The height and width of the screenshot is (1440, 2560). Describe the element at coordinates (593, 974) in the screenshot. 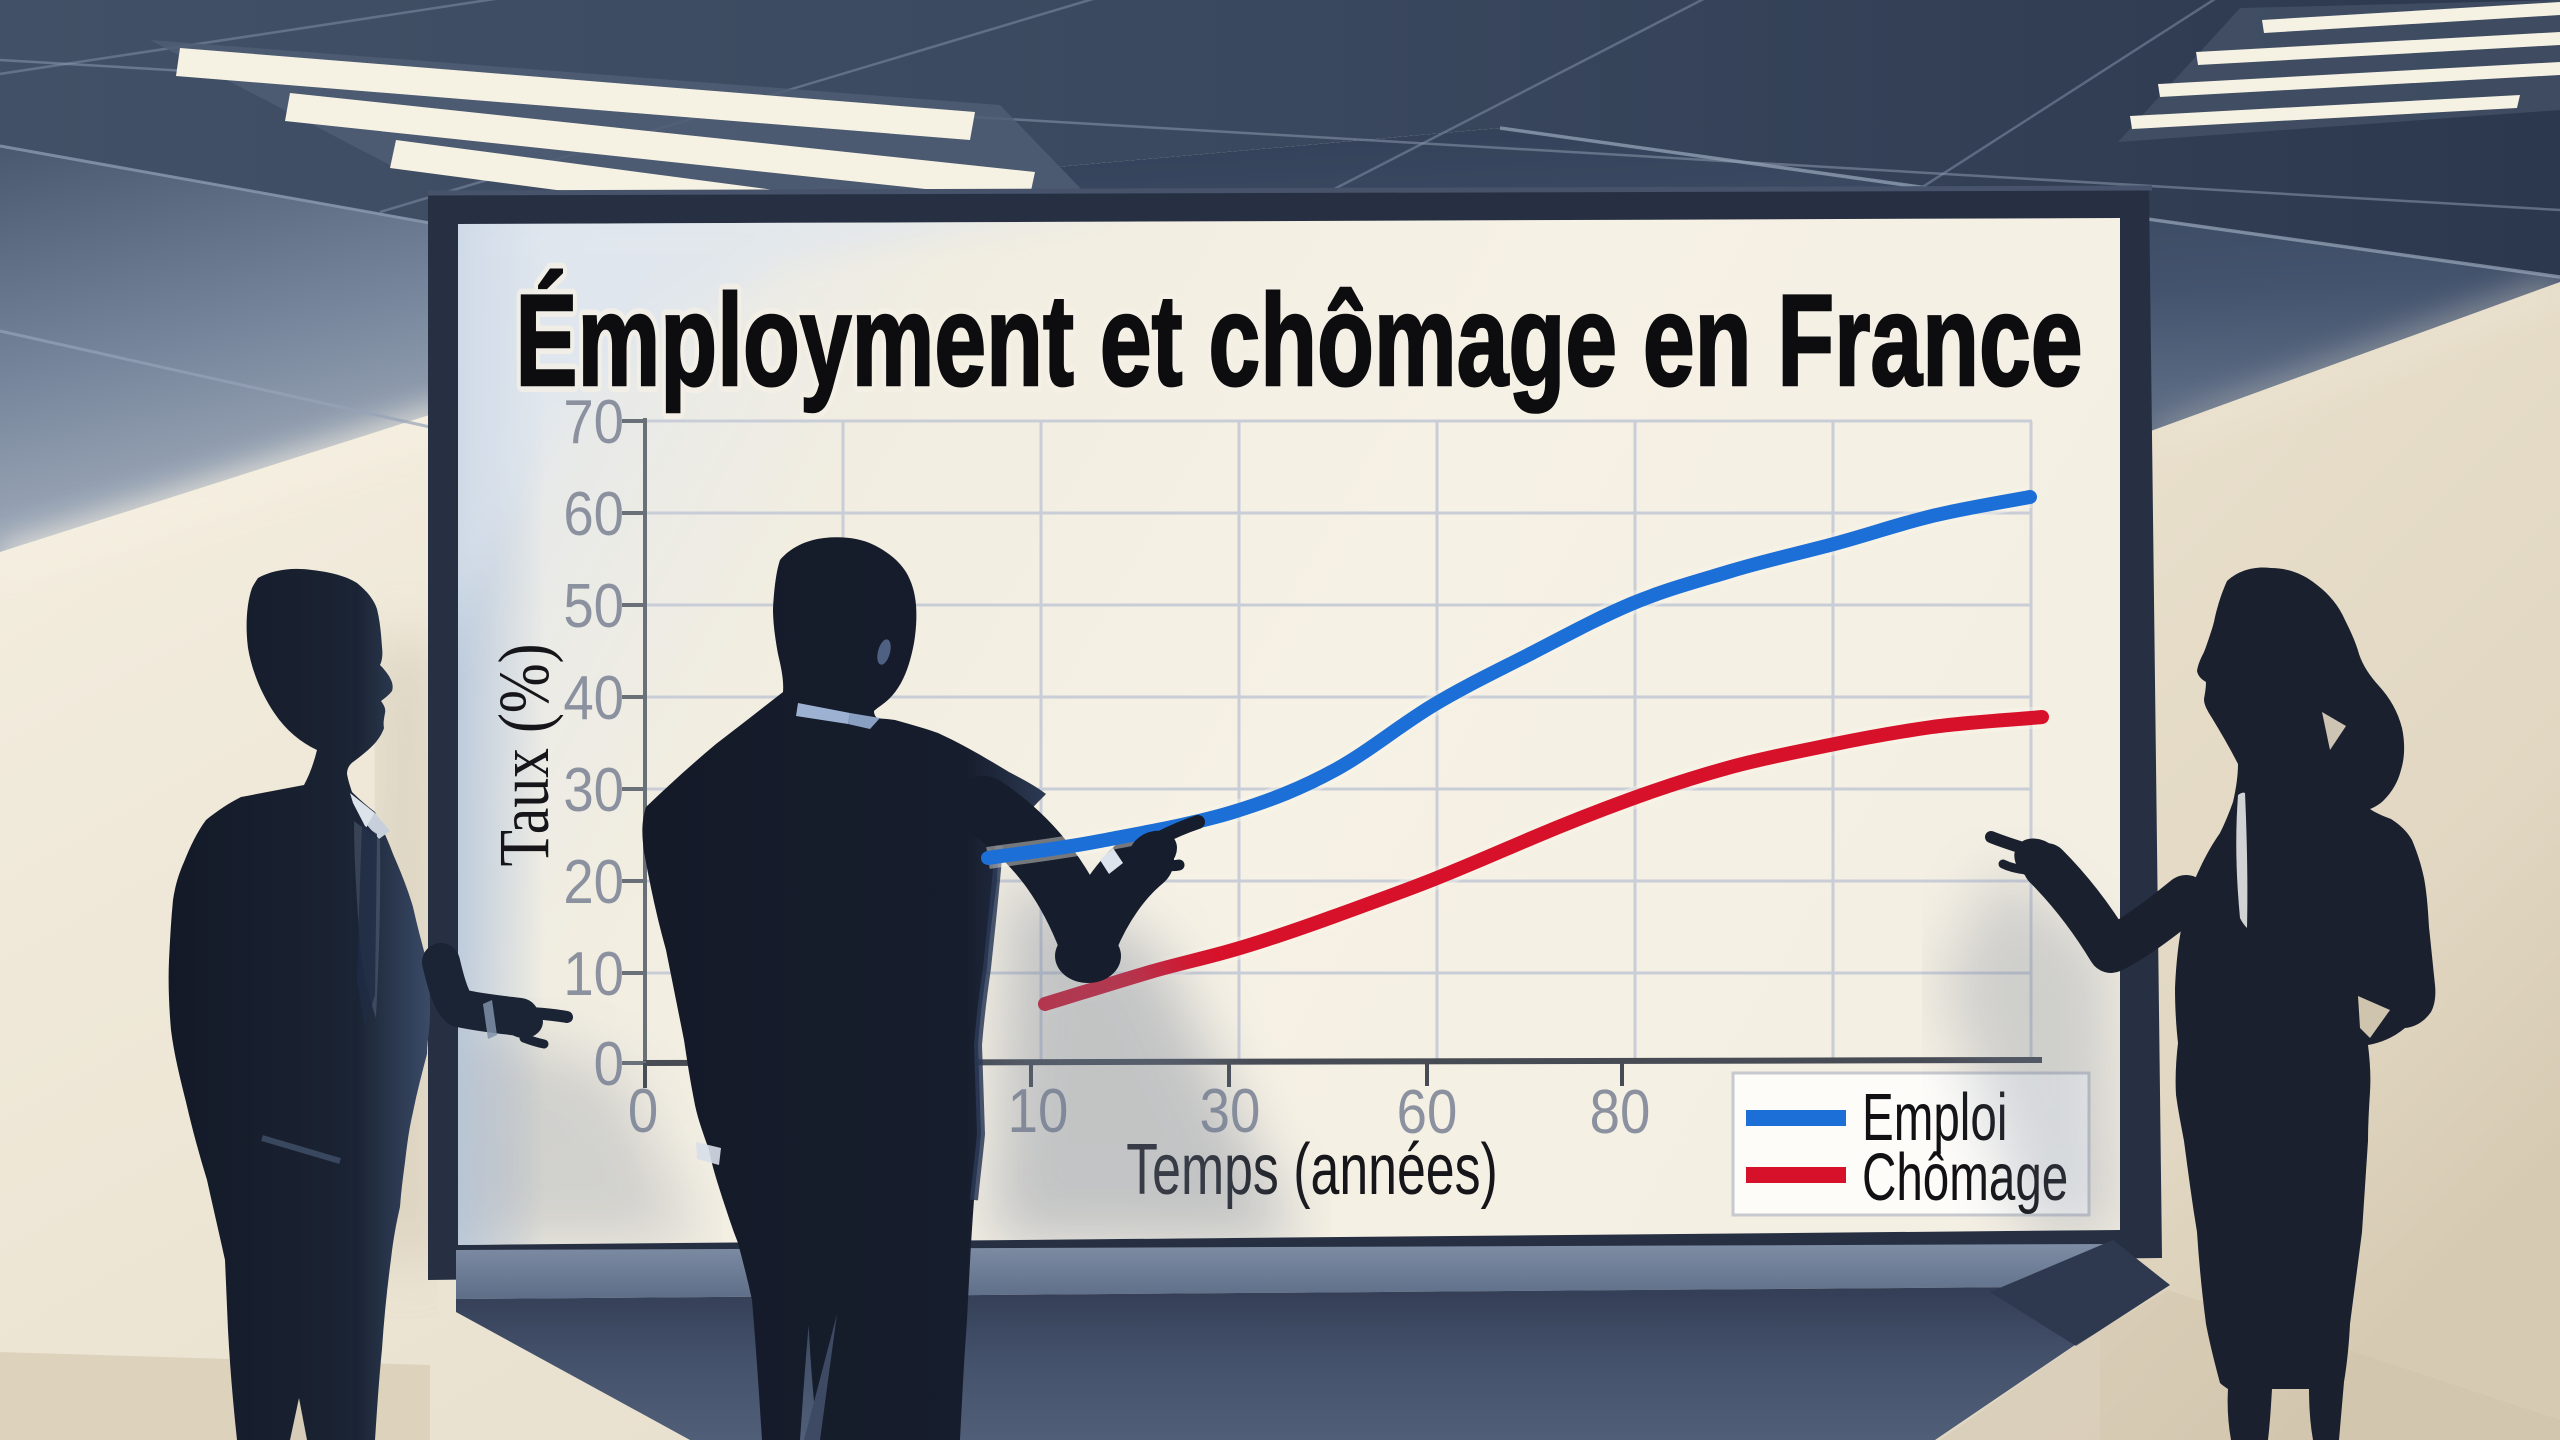

I see `svg-text: 10` at that location.